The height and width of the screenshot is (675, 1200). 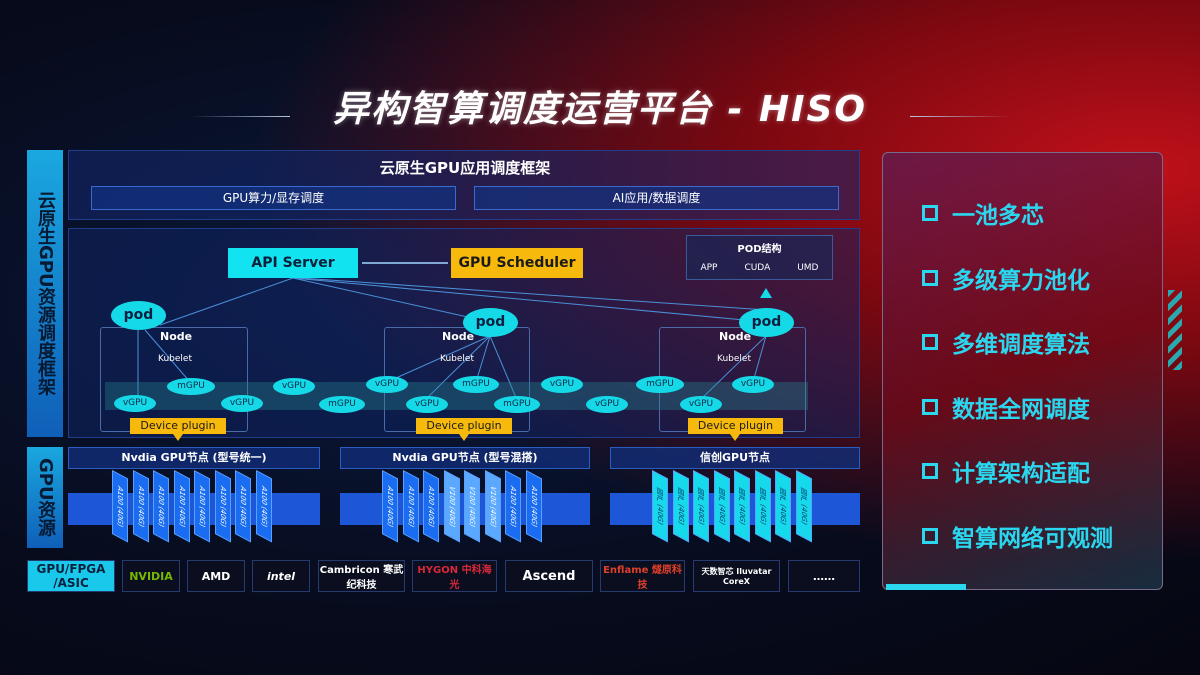 I want to click on gpu-node-header: Nvdia GPU节点 (型号混搭), so click(x=465, y=458).